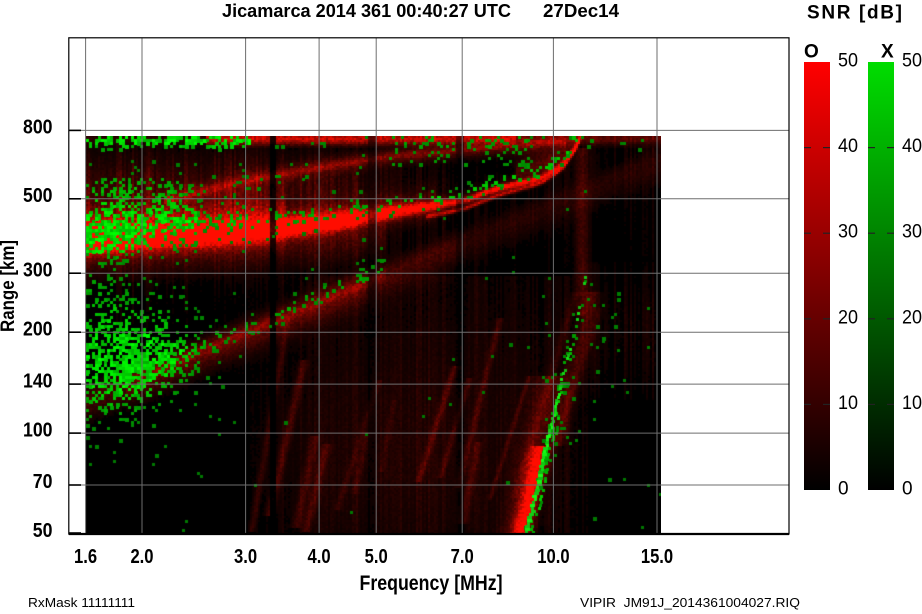 The height and width of the screenshot is (614, 922). Describe the element at coordinates (376, 557) in the screenshot. I see `svg-text: 5.0` at that location.